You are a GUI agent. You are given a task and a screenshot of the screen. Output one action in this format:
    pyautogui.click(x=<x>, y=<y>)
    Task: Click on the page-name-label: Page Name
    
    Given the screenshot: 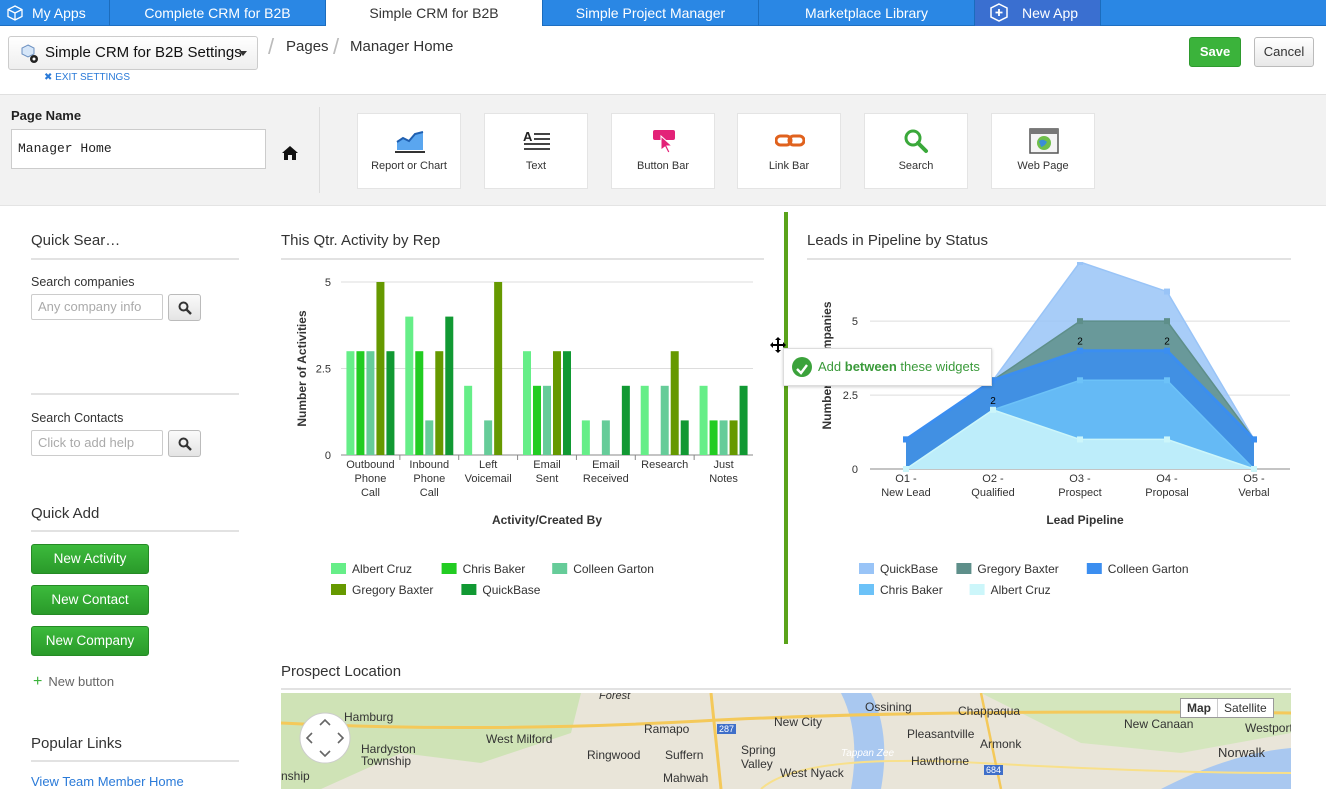 What is the action you would take?
    pyautogui.click(x=46, y=115)
    